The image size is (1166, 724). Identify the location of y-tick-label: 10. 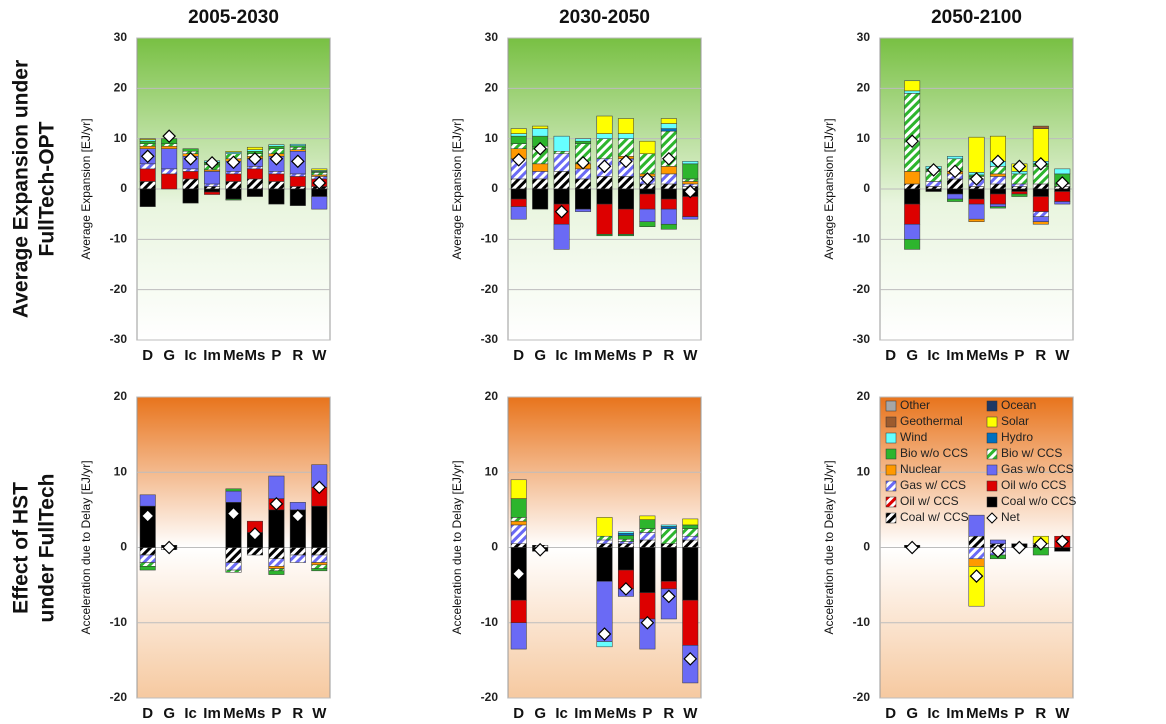
(121, 138).